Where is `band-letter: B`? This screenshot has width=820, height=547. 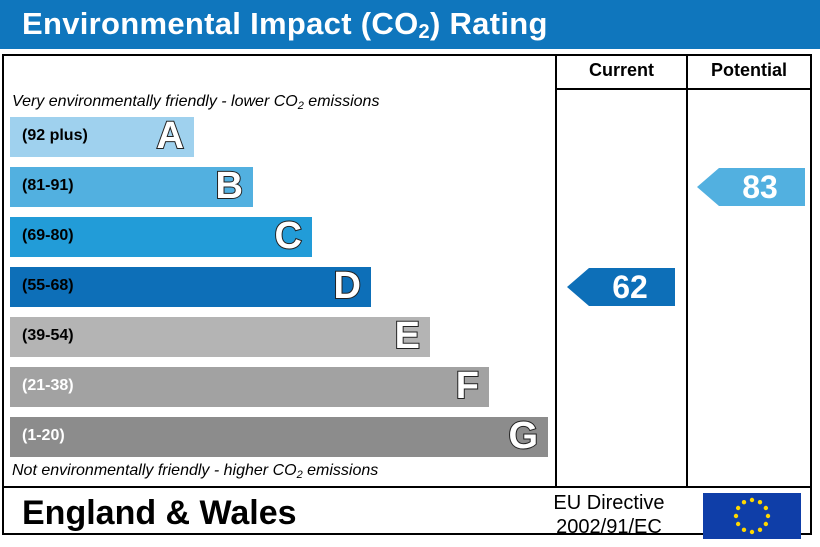 band-letter: B is located at coordinates (229, 186).